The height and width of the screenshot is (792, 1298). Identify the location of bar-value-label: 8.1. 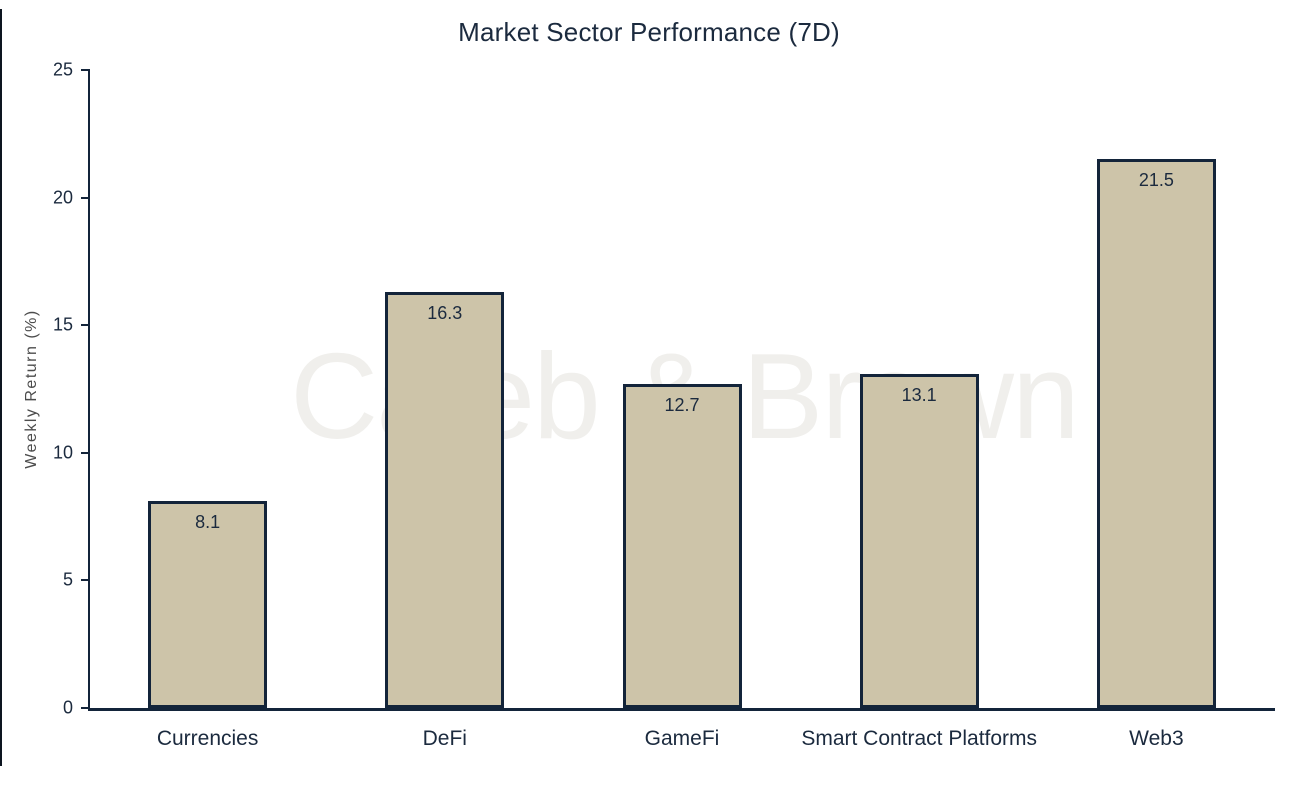
(208, 522).